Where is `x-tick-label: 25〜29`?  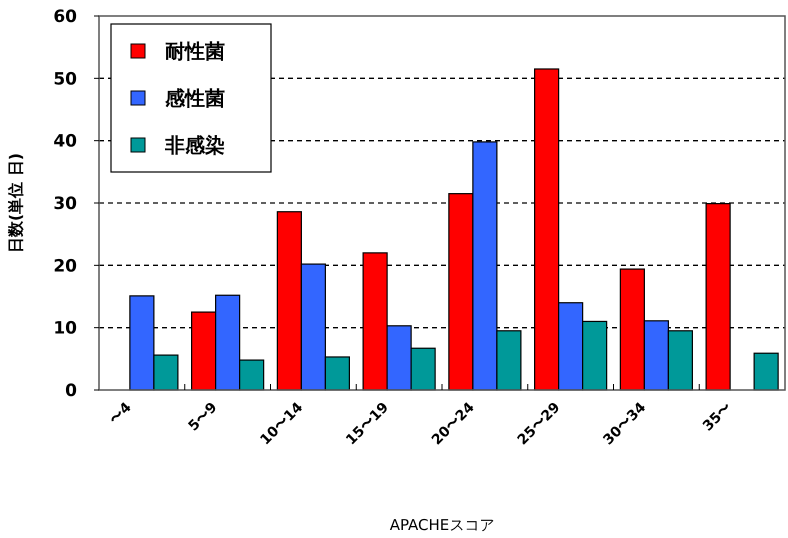
x-tick-label: 25〜29 is located at coordinates (539, 424).